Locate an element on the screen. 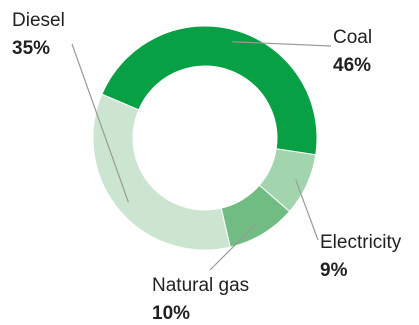  leader-line-coal is located at coordinates (282, 44).